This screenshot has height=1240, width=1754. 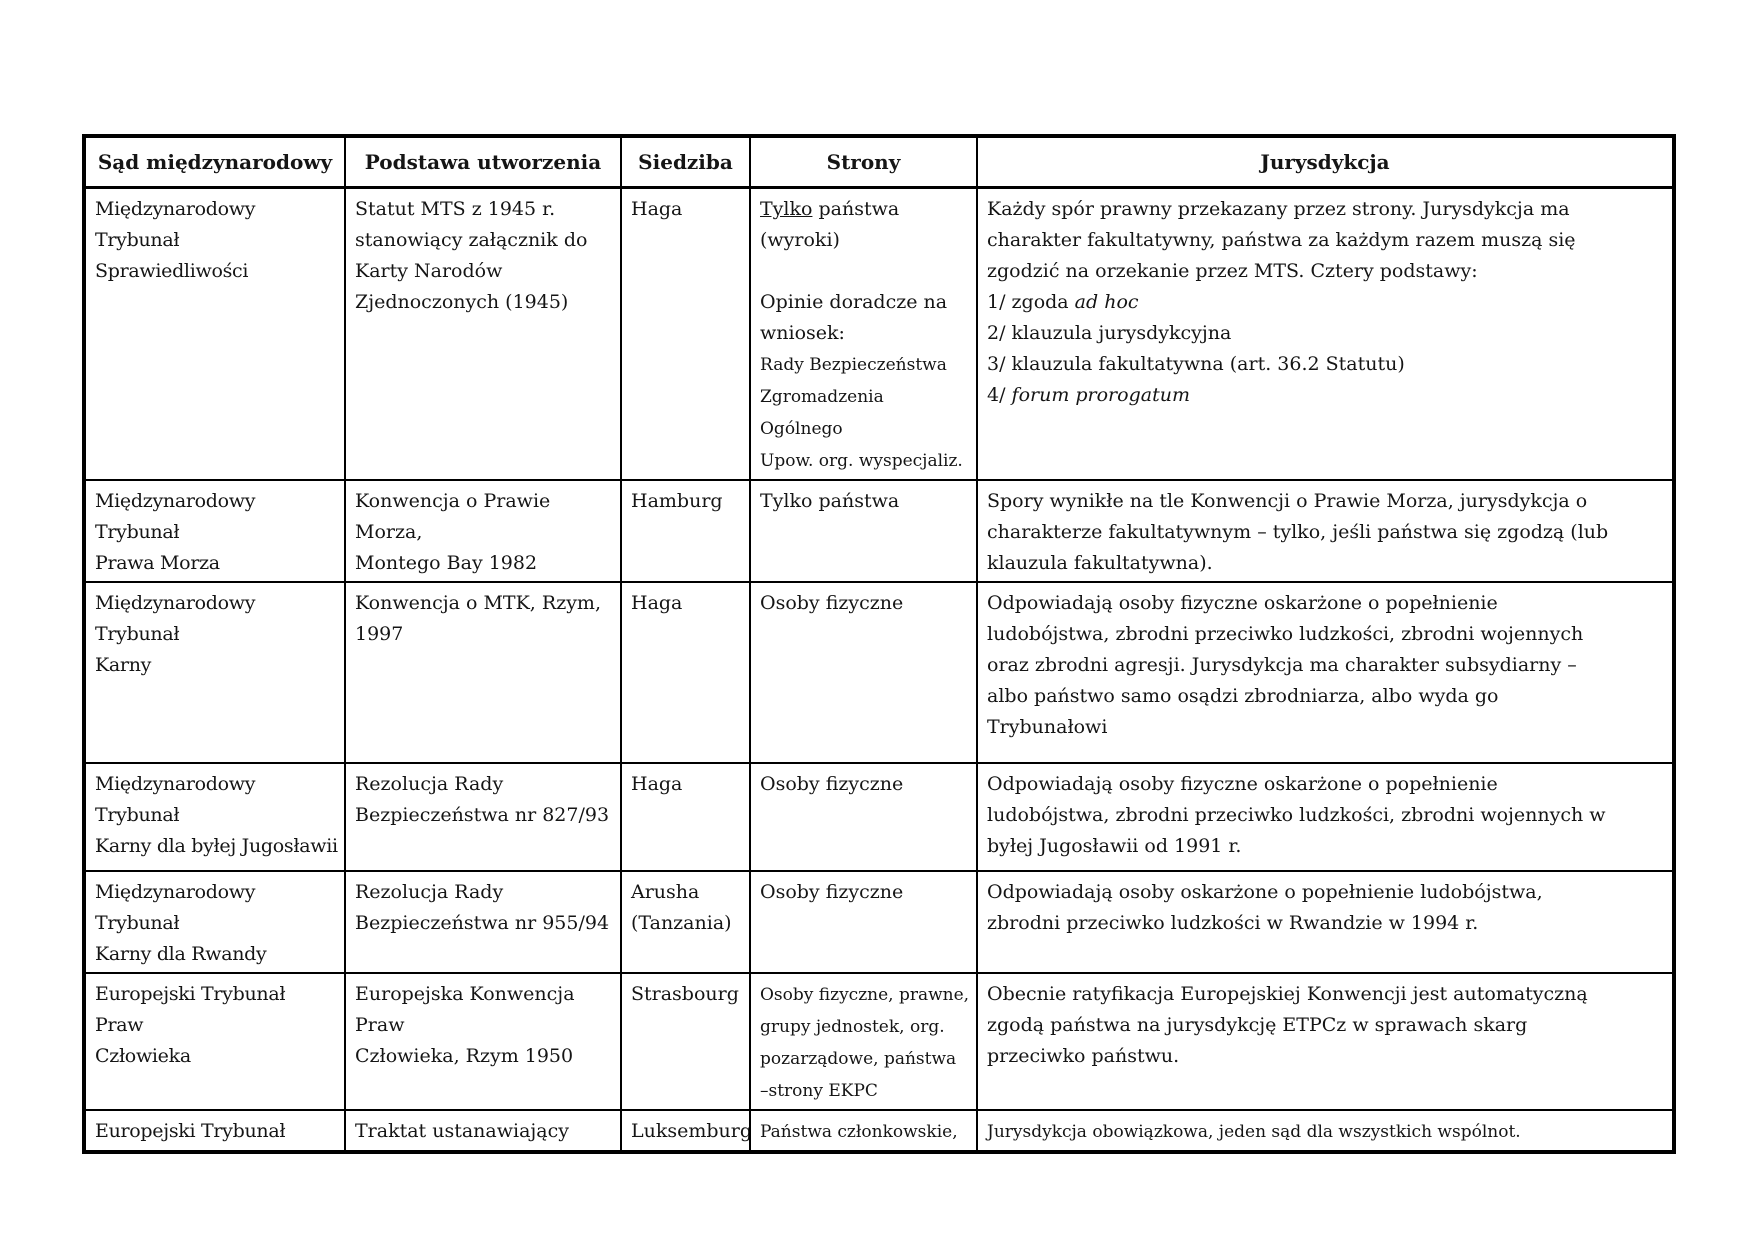 I want to click on cell-court: Międzynarodowy Trybunał Prawa Morza, so click(x=214, y=531).